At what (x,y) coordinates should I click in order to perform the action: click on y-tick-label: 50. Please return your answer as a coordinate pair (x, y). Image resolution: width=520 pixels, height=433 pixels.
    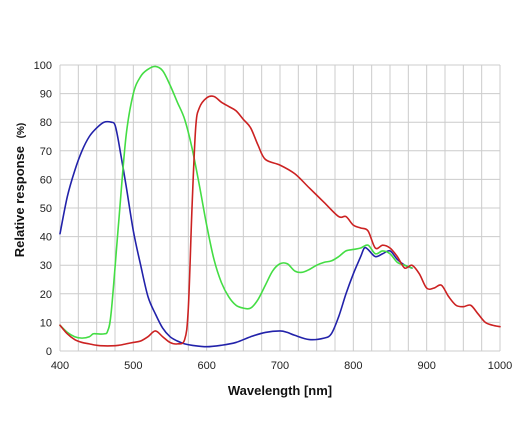
    Looking at the image, I should click on (46, 209).